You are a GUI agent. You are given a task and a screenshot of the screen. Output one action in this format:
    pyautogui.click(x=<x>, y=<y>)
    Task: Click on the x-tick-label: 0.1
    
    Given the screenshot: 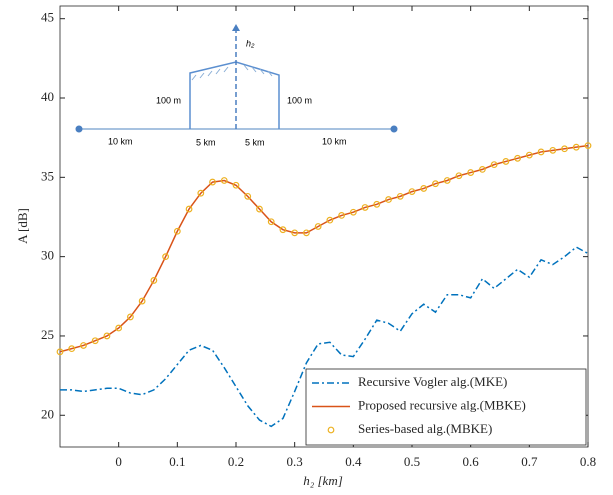 What is the action you would take?
    pyautogui.click(x=177, y=461)
    